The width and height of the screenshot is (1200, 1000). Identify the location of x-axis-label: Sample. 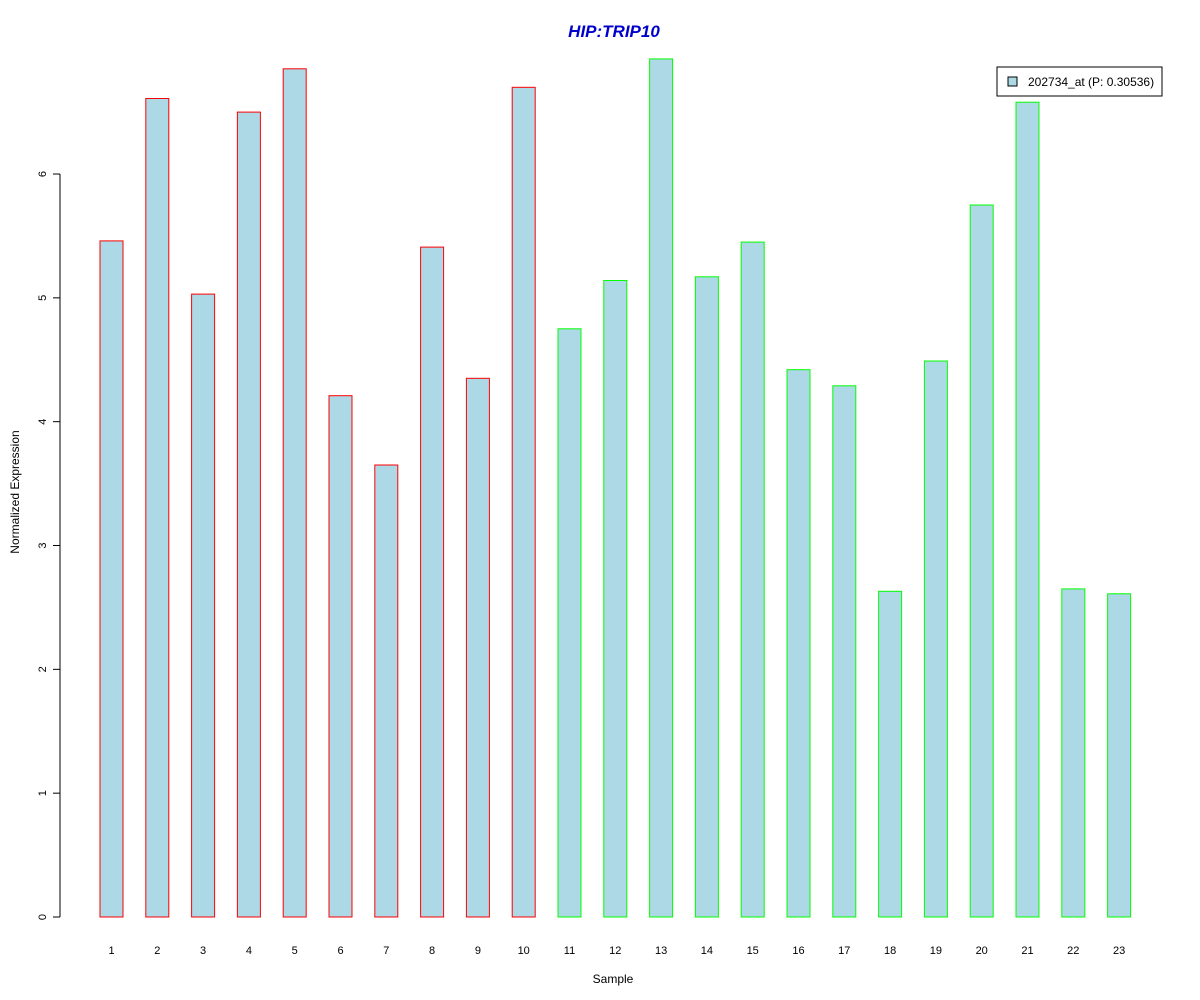
(613, 979).